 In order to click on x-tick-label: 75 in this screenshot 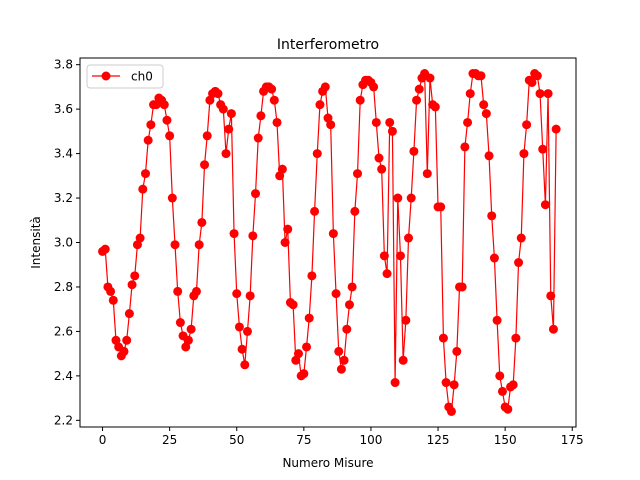, I will do `click(303, 440)`.